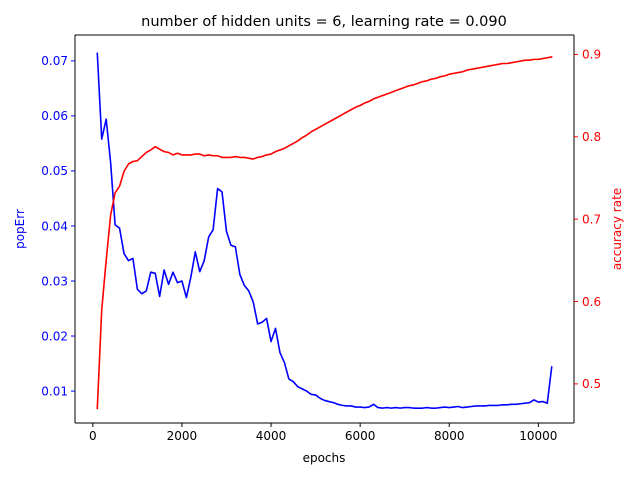 This screenshot has width=640, height=480. What do you see at coordinates (54, 226) in the screenshot?
I see `y-left-tick-label: 0.04` at bounding box center [54, 226].